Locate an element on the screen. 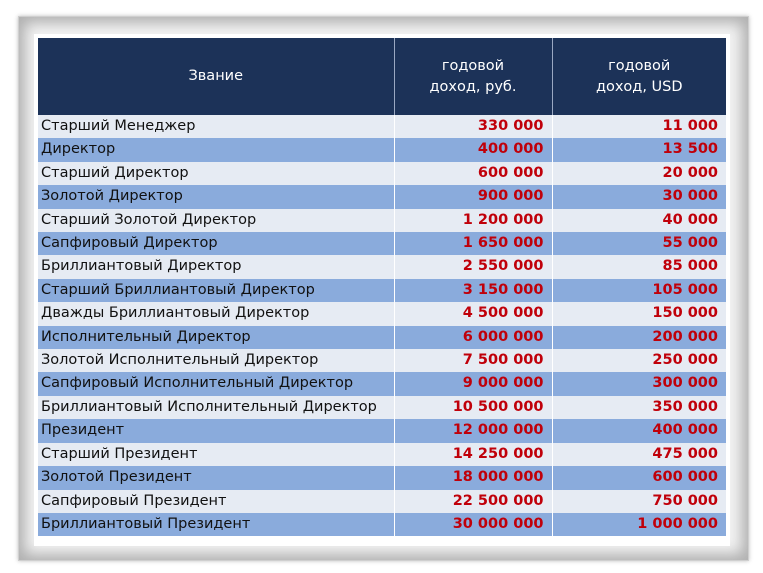 This screenshot has height=573, width=763. income-usd-cell: 150 000 is located at coordinates (638, 314).